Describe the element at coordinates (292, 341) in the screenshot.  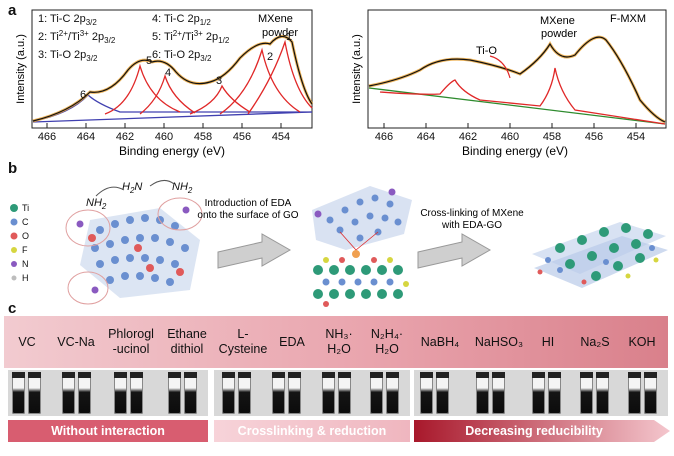
I see `reagent-label: EDA` at that location.